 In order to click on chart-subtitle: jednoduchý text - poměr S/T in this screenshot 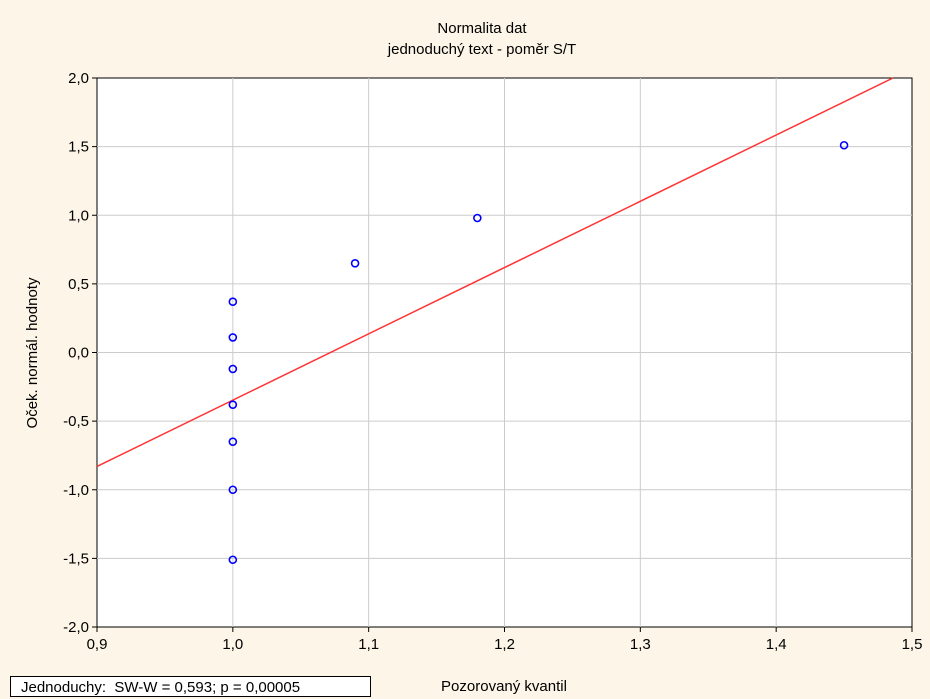, I will do `click(481, 49)`.